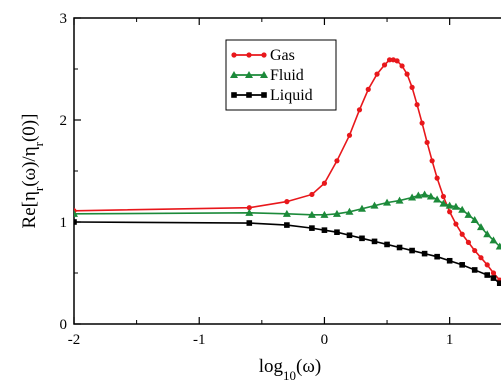 Image resolution: width=501 pixels, height=381 pixels. Describe the element at coordinates (32, 171) in the screenshot. I see `y-axis-title: Re[ηr(ω)/ηr(0)]` at that location.